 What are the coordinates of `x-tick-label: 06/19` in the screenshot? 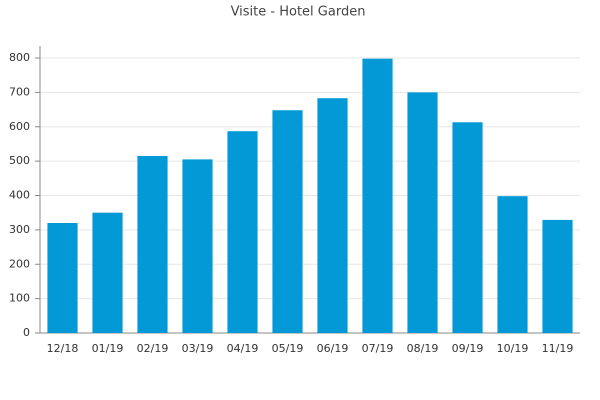 It's located at (333, 348).